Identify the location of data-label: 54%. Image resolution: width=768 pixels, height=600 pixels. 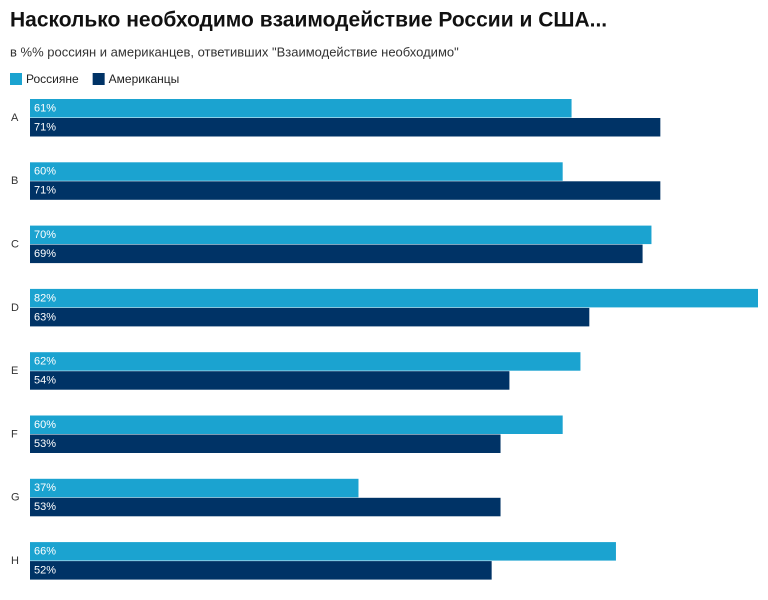
(45, 381).